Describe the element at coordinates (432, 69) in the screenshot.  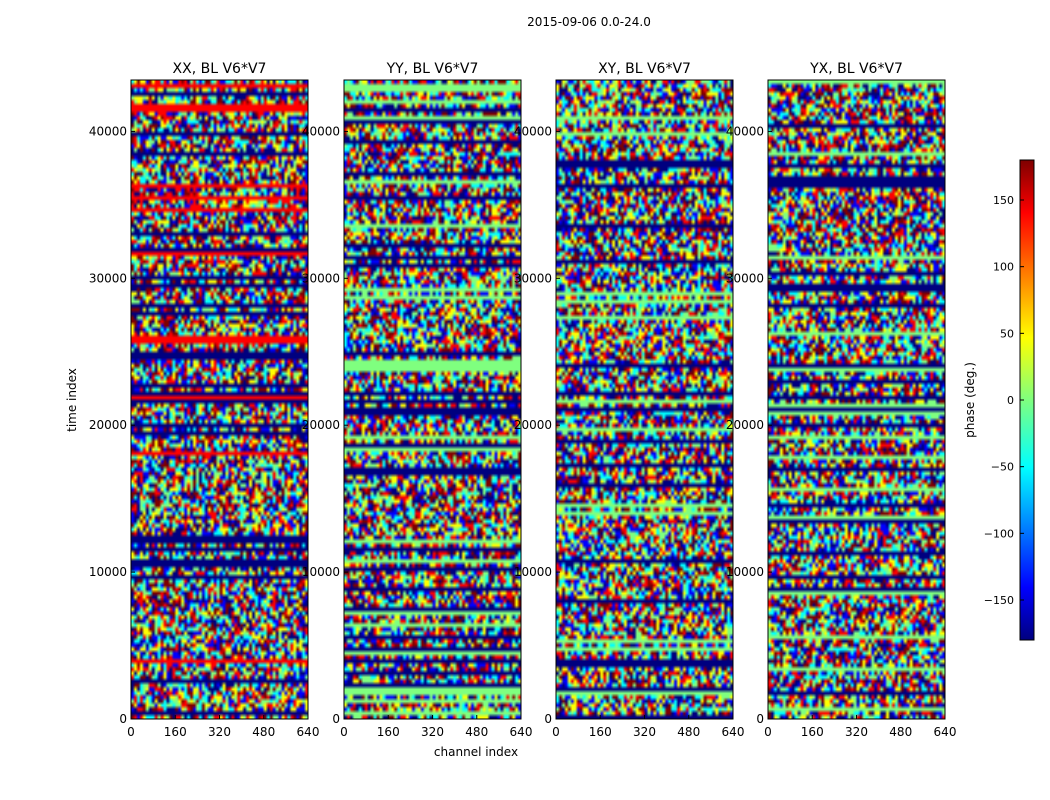
I see `panel-title: YY, BL V6*V7` at that location.